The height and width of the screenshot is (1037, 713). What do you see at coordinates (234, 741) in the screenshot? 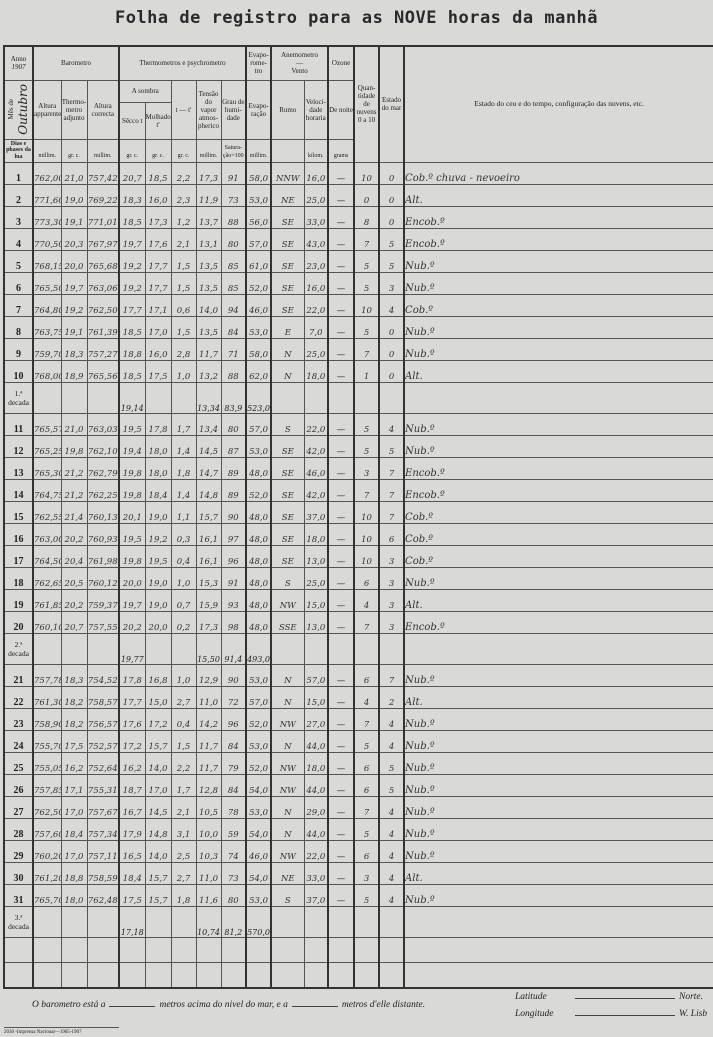
I see `cell-humidade: 84` at bounding box center [234, 741].